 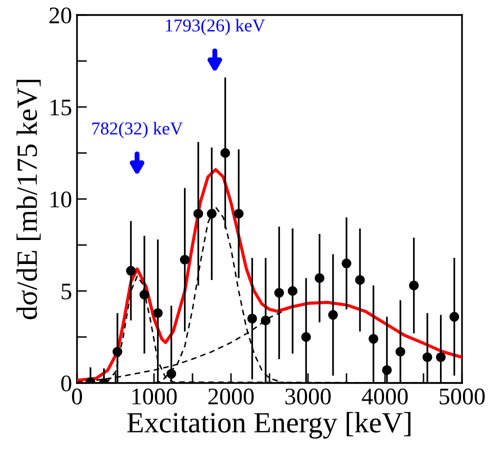 I want to click on x-tick-label: 0, so click(x=77, y=396).